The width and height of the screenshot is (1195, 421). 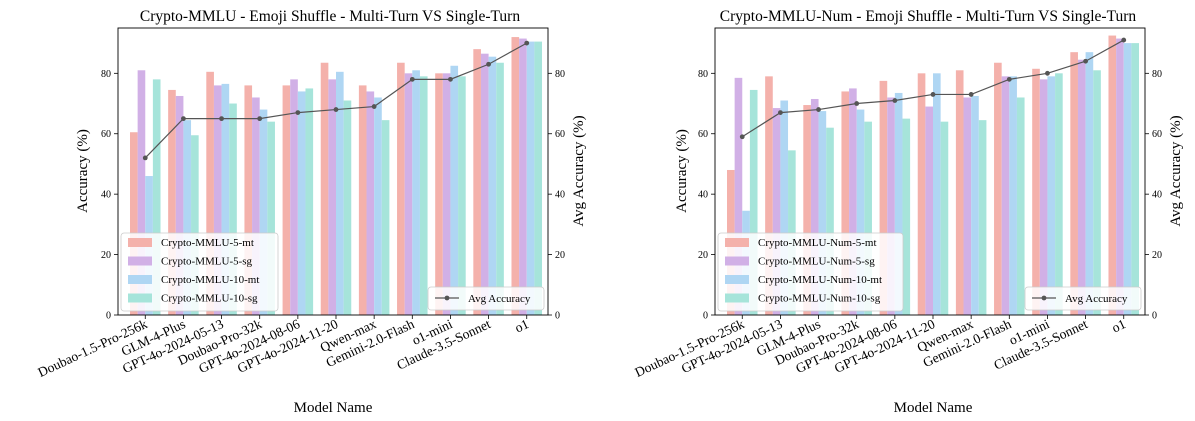 I want to click on y2-tick-label: 0, so click(x=1154, y=316).